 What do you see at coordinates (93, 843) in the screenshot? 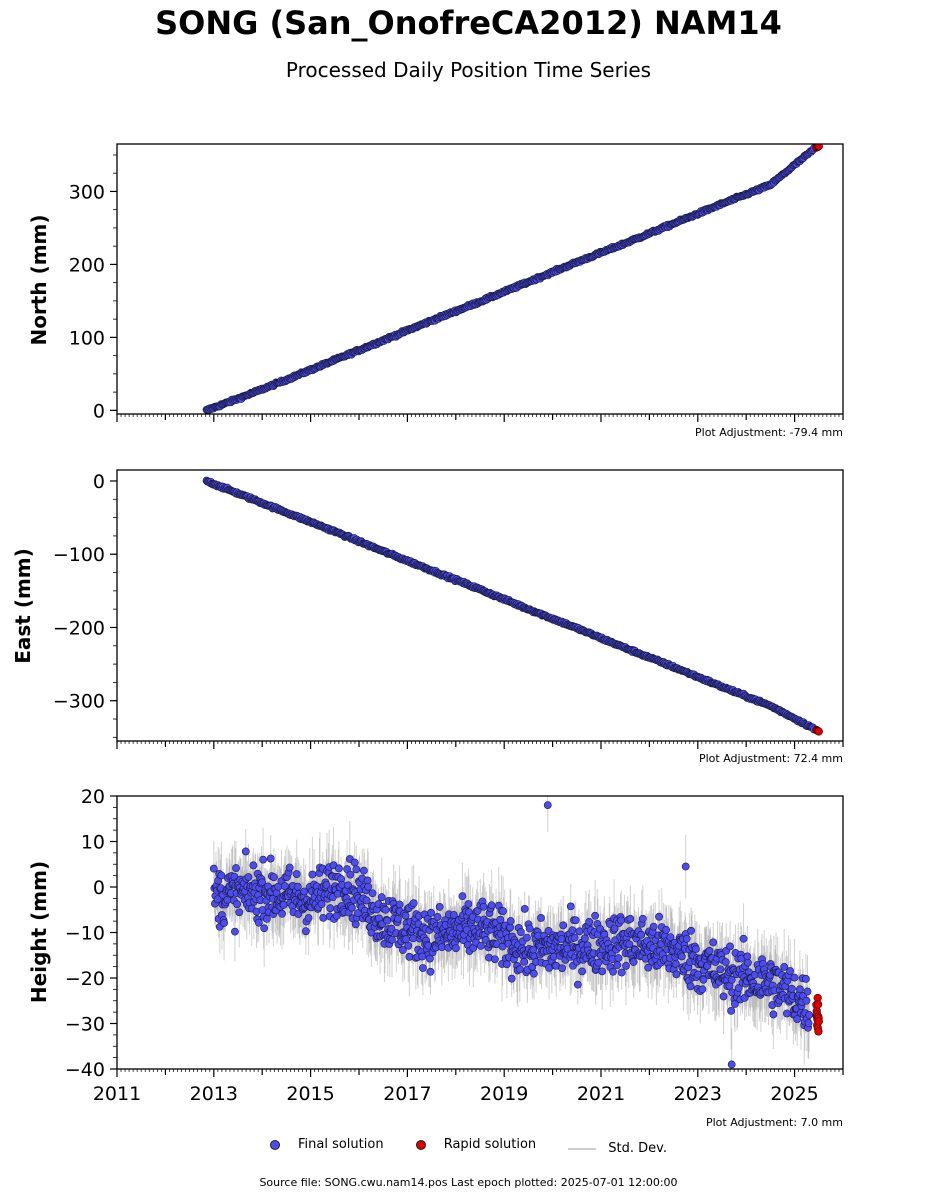
I see `y-tick-label: 10` at bounding box center [93, 843].